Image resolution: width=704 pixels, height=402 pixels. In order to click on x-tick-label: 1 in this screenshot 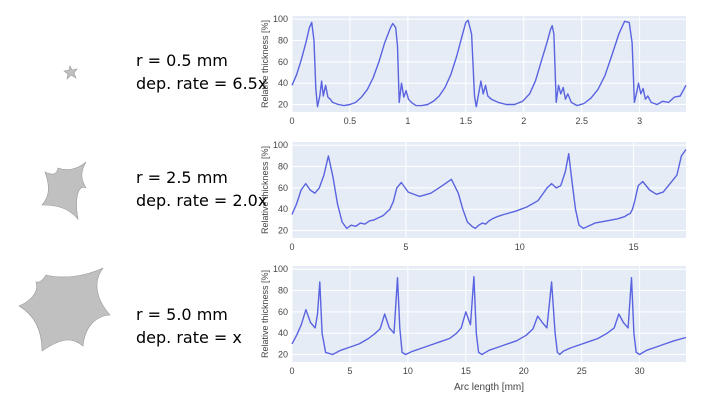, I will do `click(407, 121)`.